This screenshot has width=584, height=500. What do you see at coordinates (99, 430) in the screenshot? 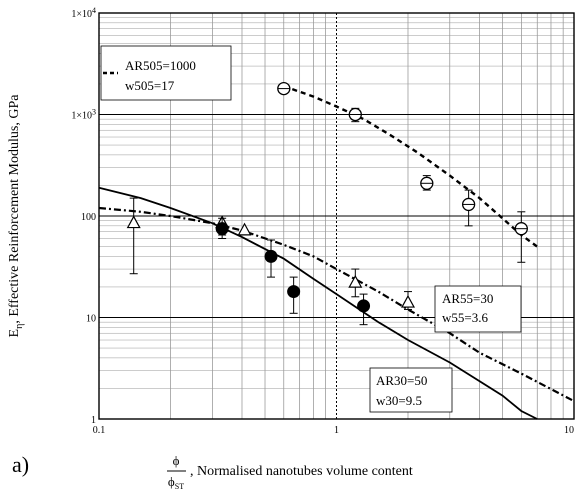
I see `x-tick-label: 0.1` at bounding box center [99, 430].